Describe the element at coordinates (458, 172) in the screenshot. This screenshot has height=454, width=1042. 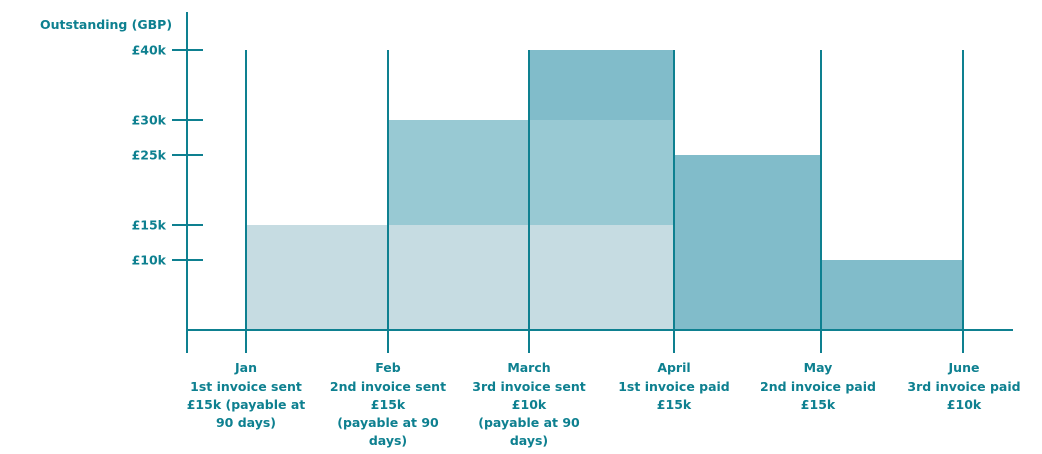
I see `invoice-2-area-feb` at that location.